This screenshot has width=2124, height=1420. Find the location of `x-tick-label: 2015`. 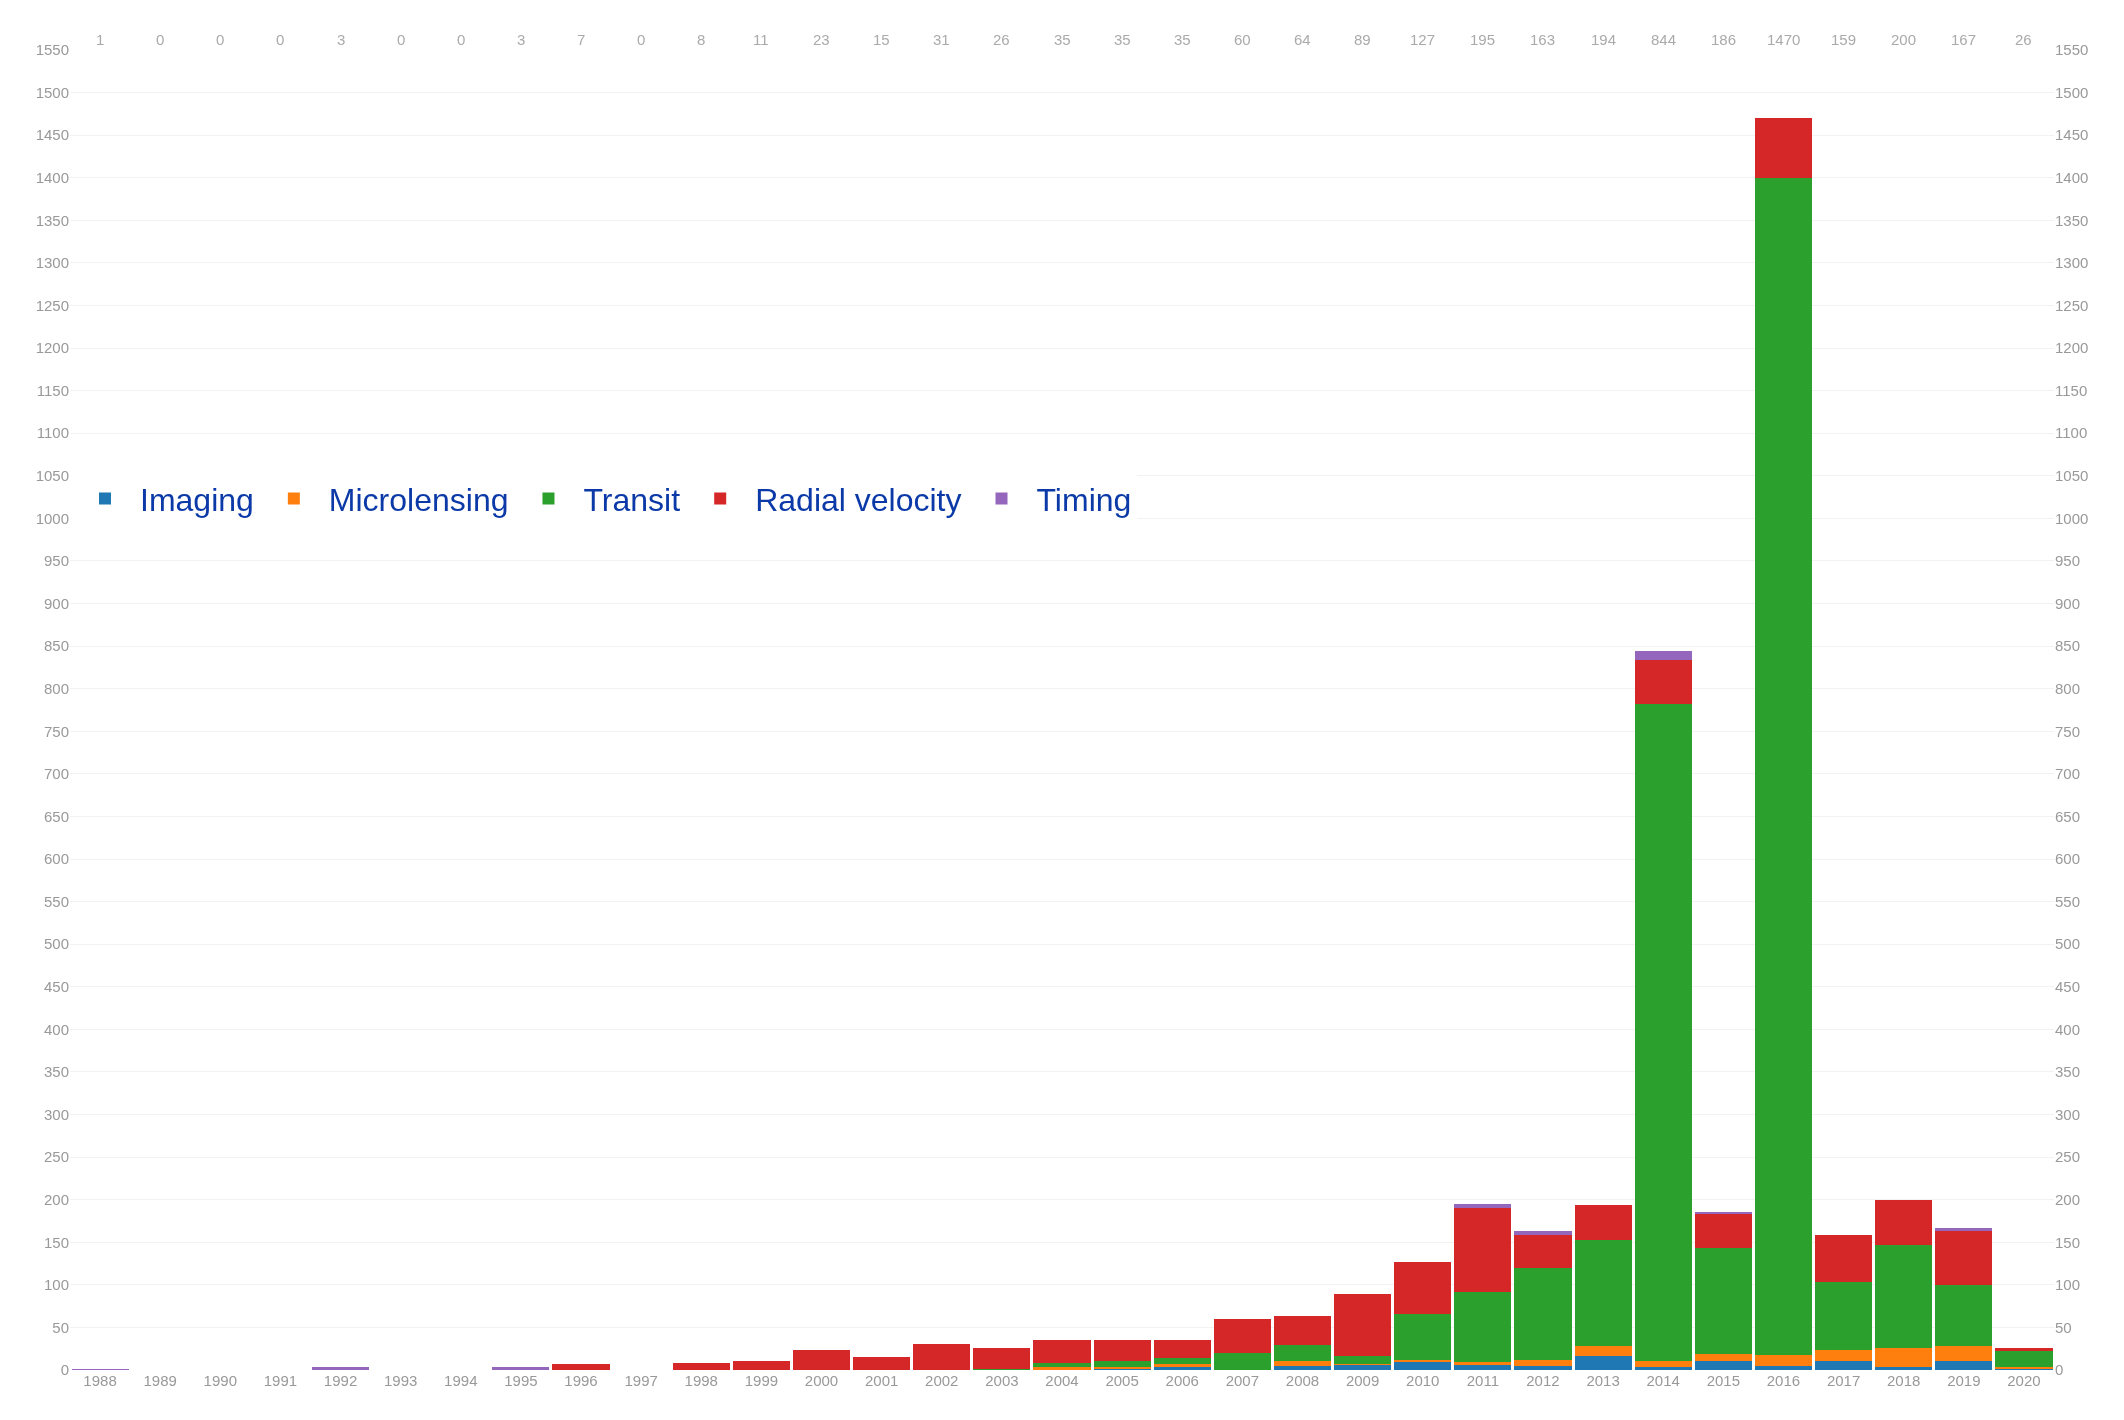

x-tick-label: 2015 is located at coordinates (1723, 1380).